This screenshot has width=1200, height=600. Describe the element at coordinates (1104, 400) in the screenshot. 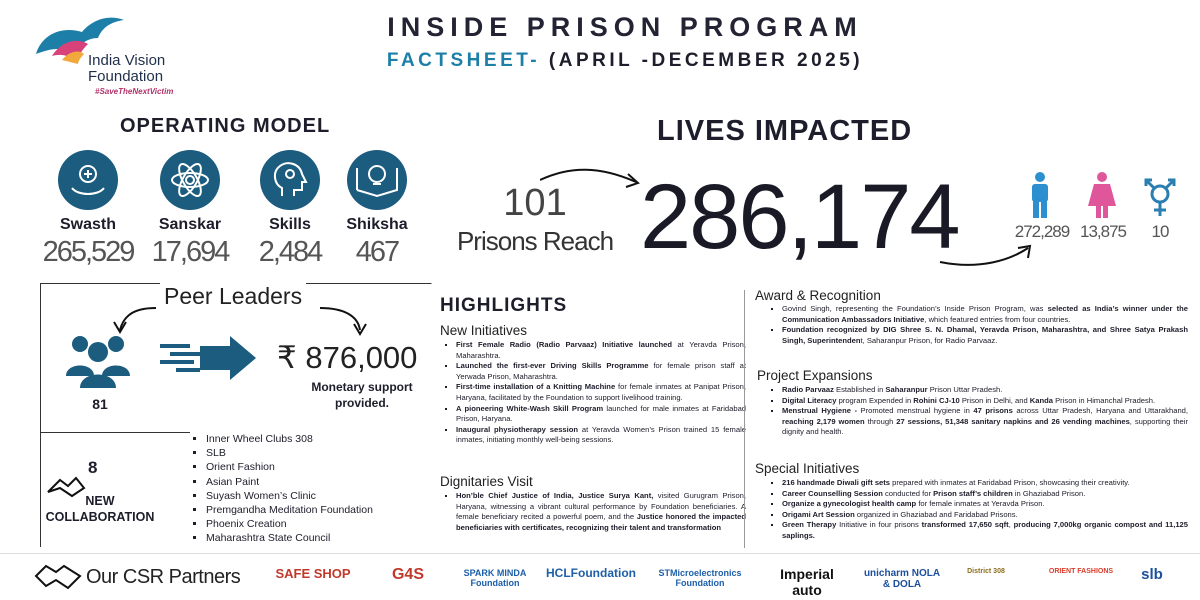

I see `bullet-text: Prison in Himanchal Pradesh.` at that location.